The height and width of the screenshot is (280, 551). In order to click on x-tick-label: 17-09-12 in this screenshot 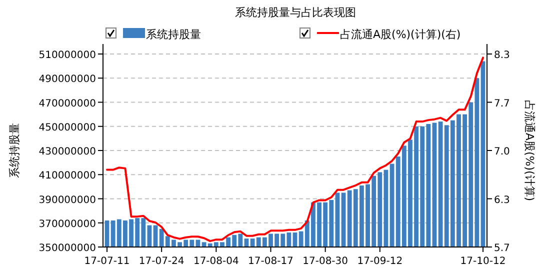, I will do `click(380, 261)`.